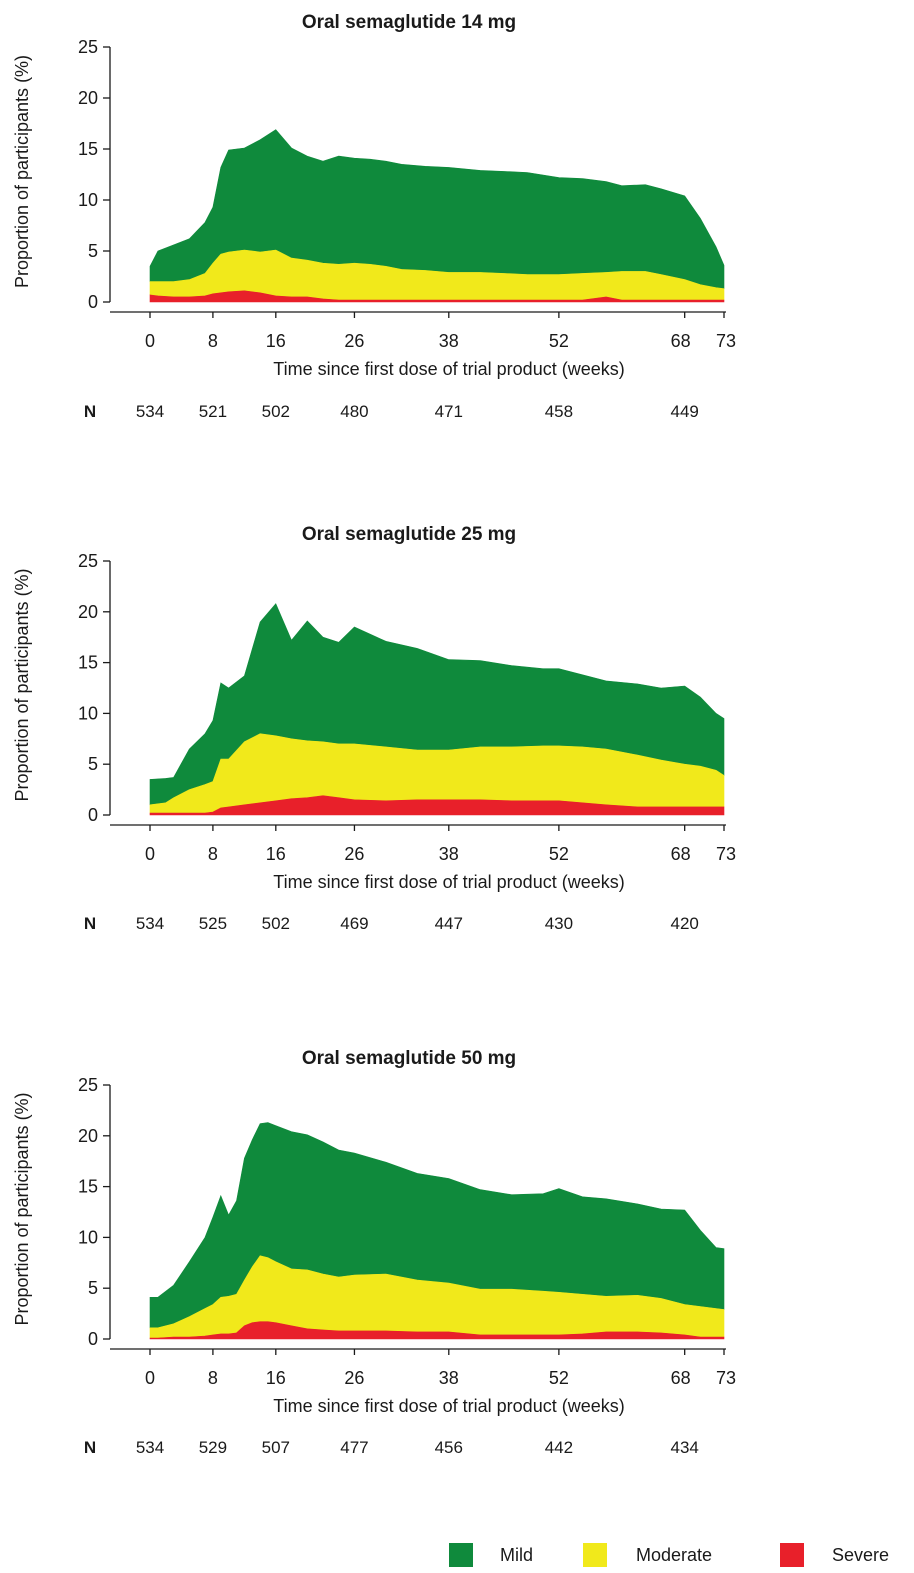 The width and height of the screenshot is (914, 1573). Describe the element at coordinates (860, 1555) in the screenshot. I see `legend-label-severe: Severe` at that location.